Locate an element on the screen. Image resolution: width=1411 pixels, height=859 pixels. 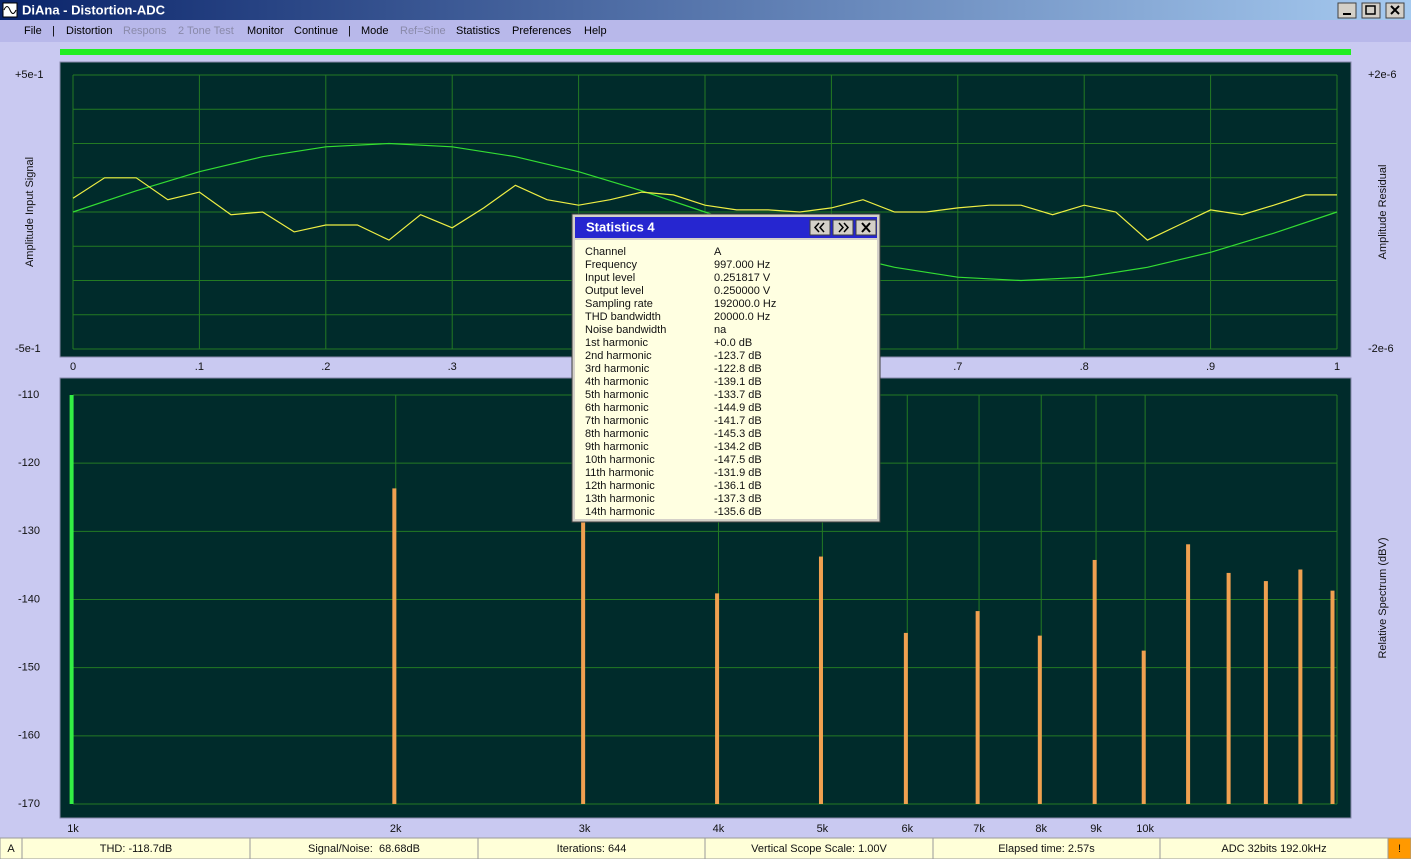
scope-y2-tick-label: +2e-6 is located at coordinates (1382, 75).